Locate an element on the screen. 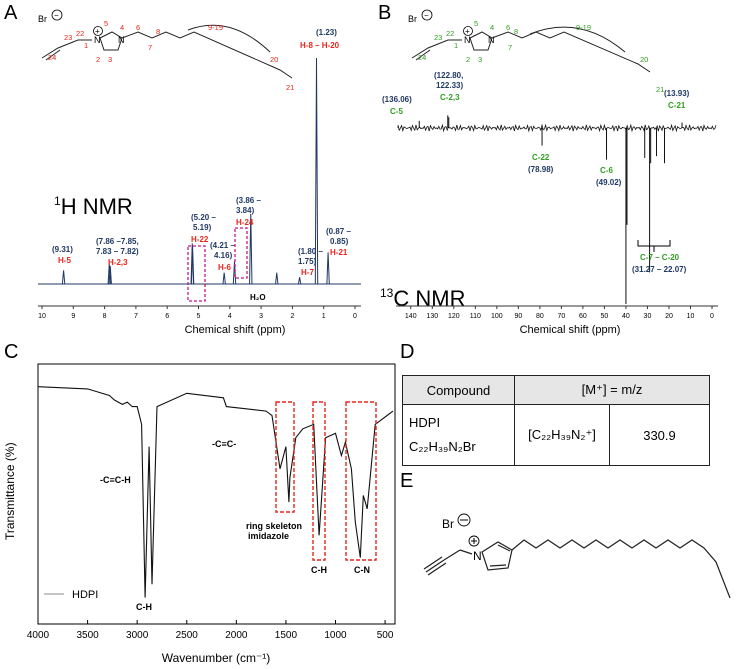 The image size is (736, 669). h-label-shift: 7.83 – 7.82) is located at coordinates (117, 251).